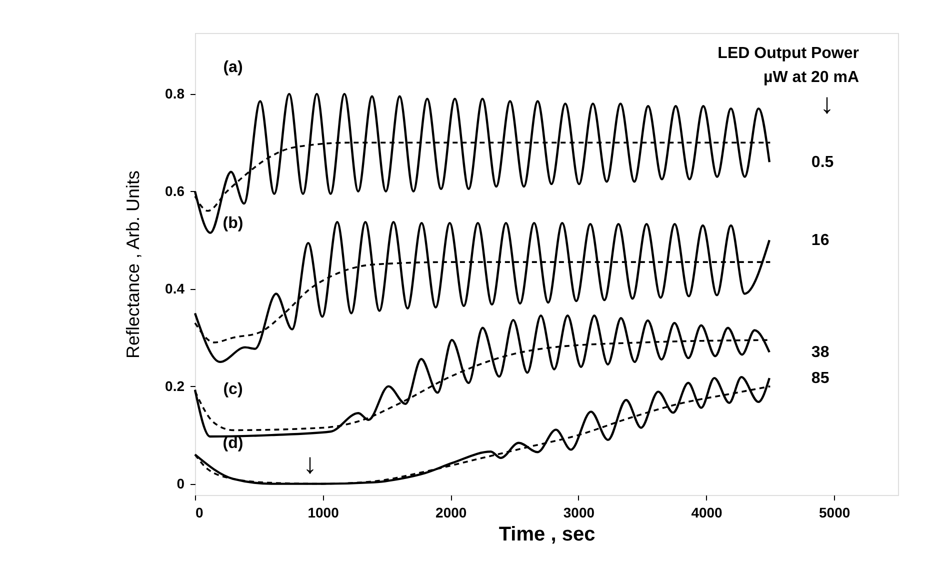 The image size is (943, 568). Describe the element at coordinates (820, 241) in the screenshot. I see `text: 16` at that location.